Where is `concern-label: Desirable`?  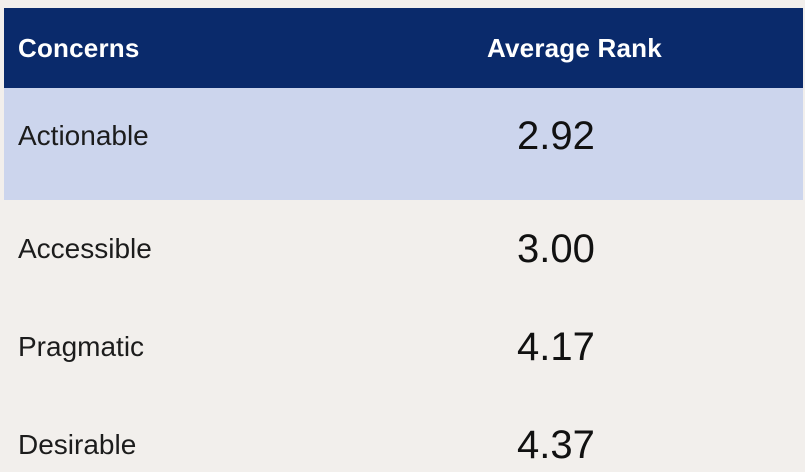
concern-label: Desirable is located at coordinates (77, 444).